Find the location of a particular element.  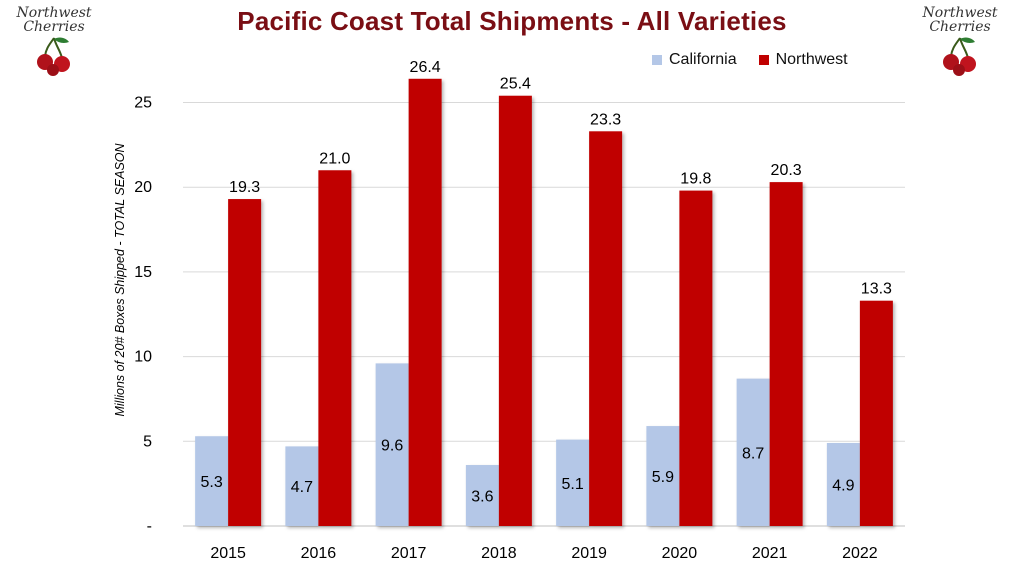

bar-california-2019 is located at coordinates (573, 482).